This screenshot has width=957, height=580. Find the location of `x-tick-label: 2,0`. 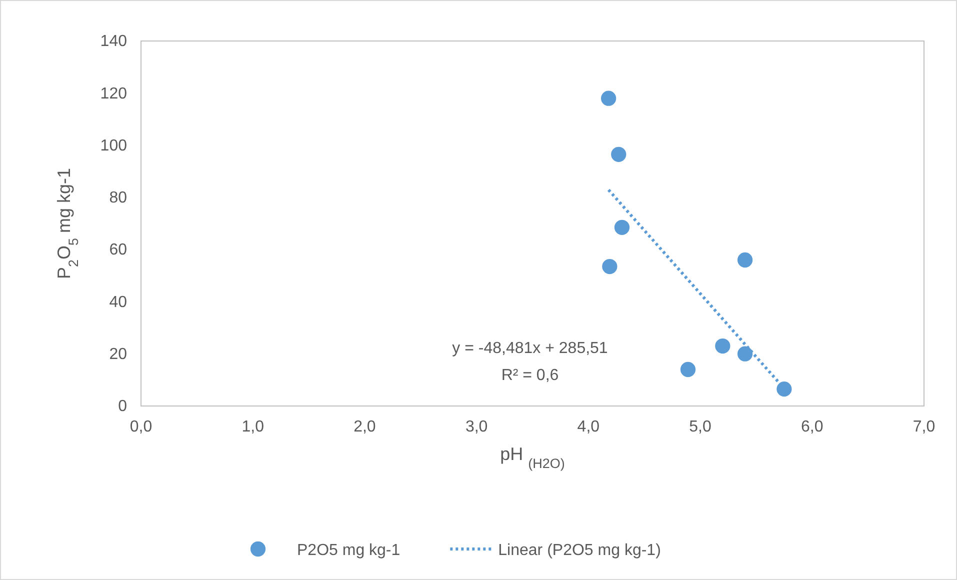

x-tick-label: 2,0 is located at coordinates (365, 427).